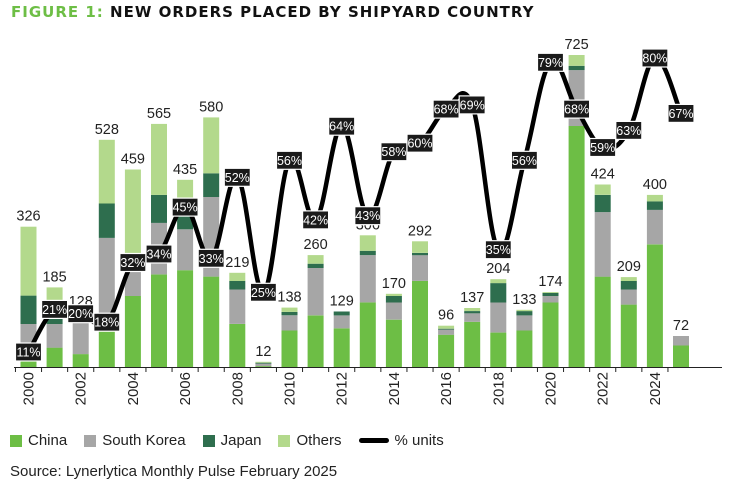 This screenshot has height=492, width=739. Describe the element at coordinates (681, 356) in the screenshot. I see `bar-china-2025` at that location.